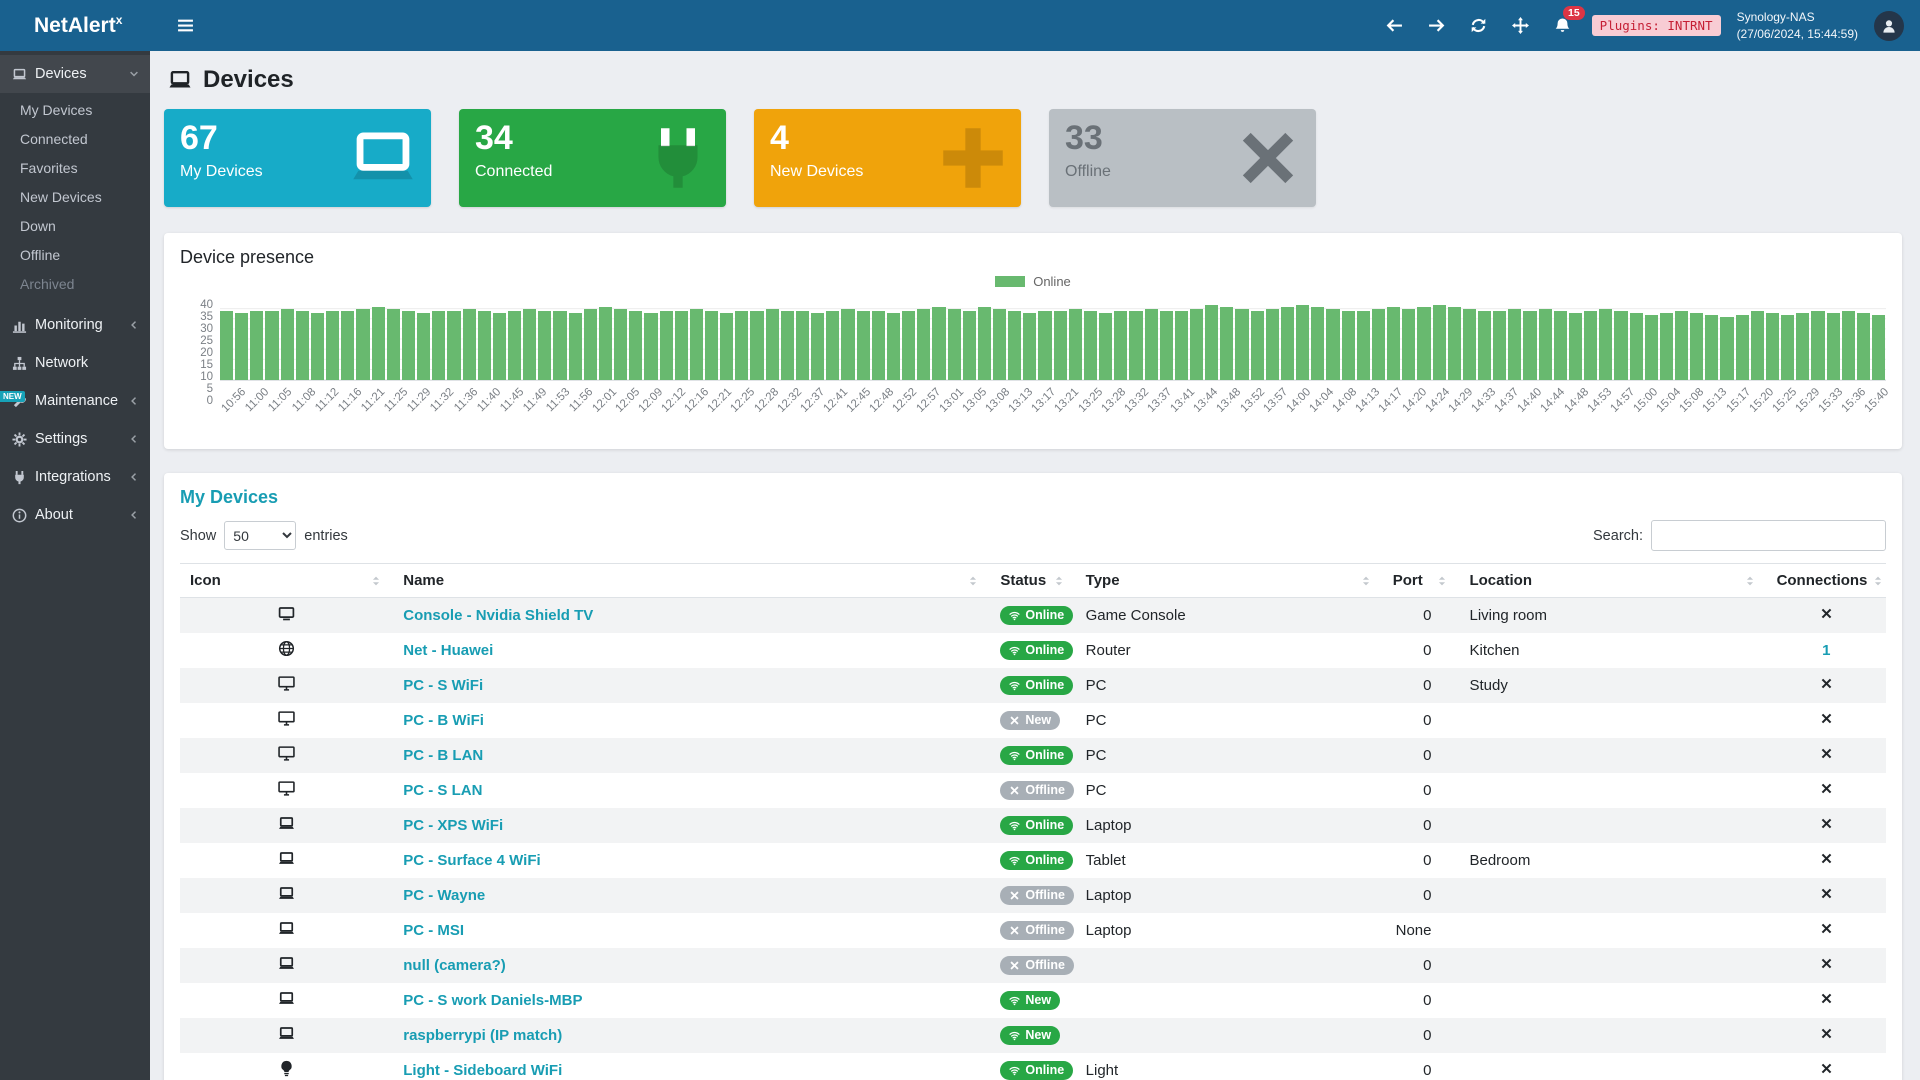 The width and height of the screenshot is (1920, 1080). What do you see at coordinates (1010, 281) in the screenshot?
I see `legend-swatch` at bounding box center [1010, 281].